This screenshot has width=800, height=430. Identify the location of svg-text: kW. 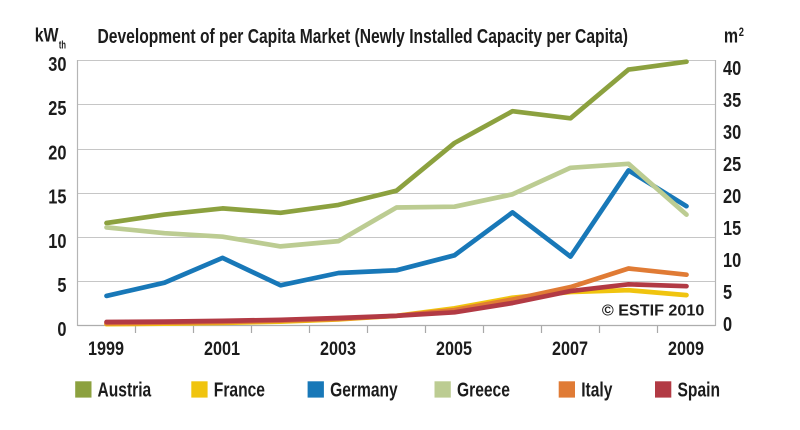
(47, 36).